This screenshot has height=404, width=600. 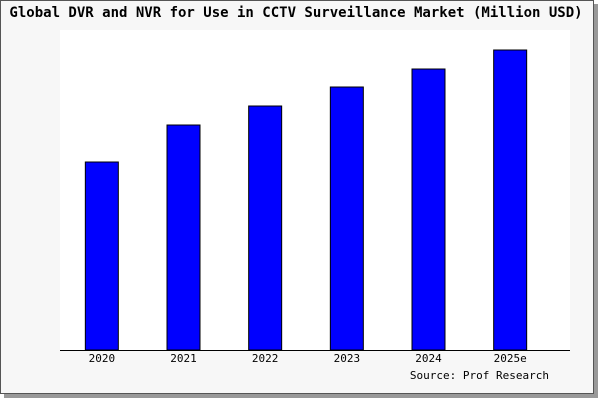 What do you see at coordinates (102, 358) in the screenshot?
I see `x-tick-label: 2020` at bounding box center [102, 358].